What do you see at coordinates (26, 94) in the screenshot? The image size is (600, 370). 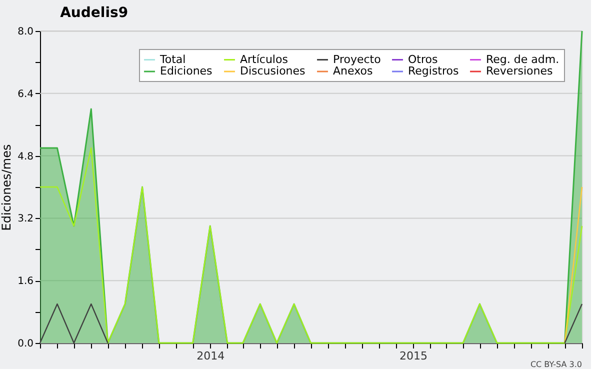 I see `y-tick-label: 6.4` at bounding box center [26, 94].